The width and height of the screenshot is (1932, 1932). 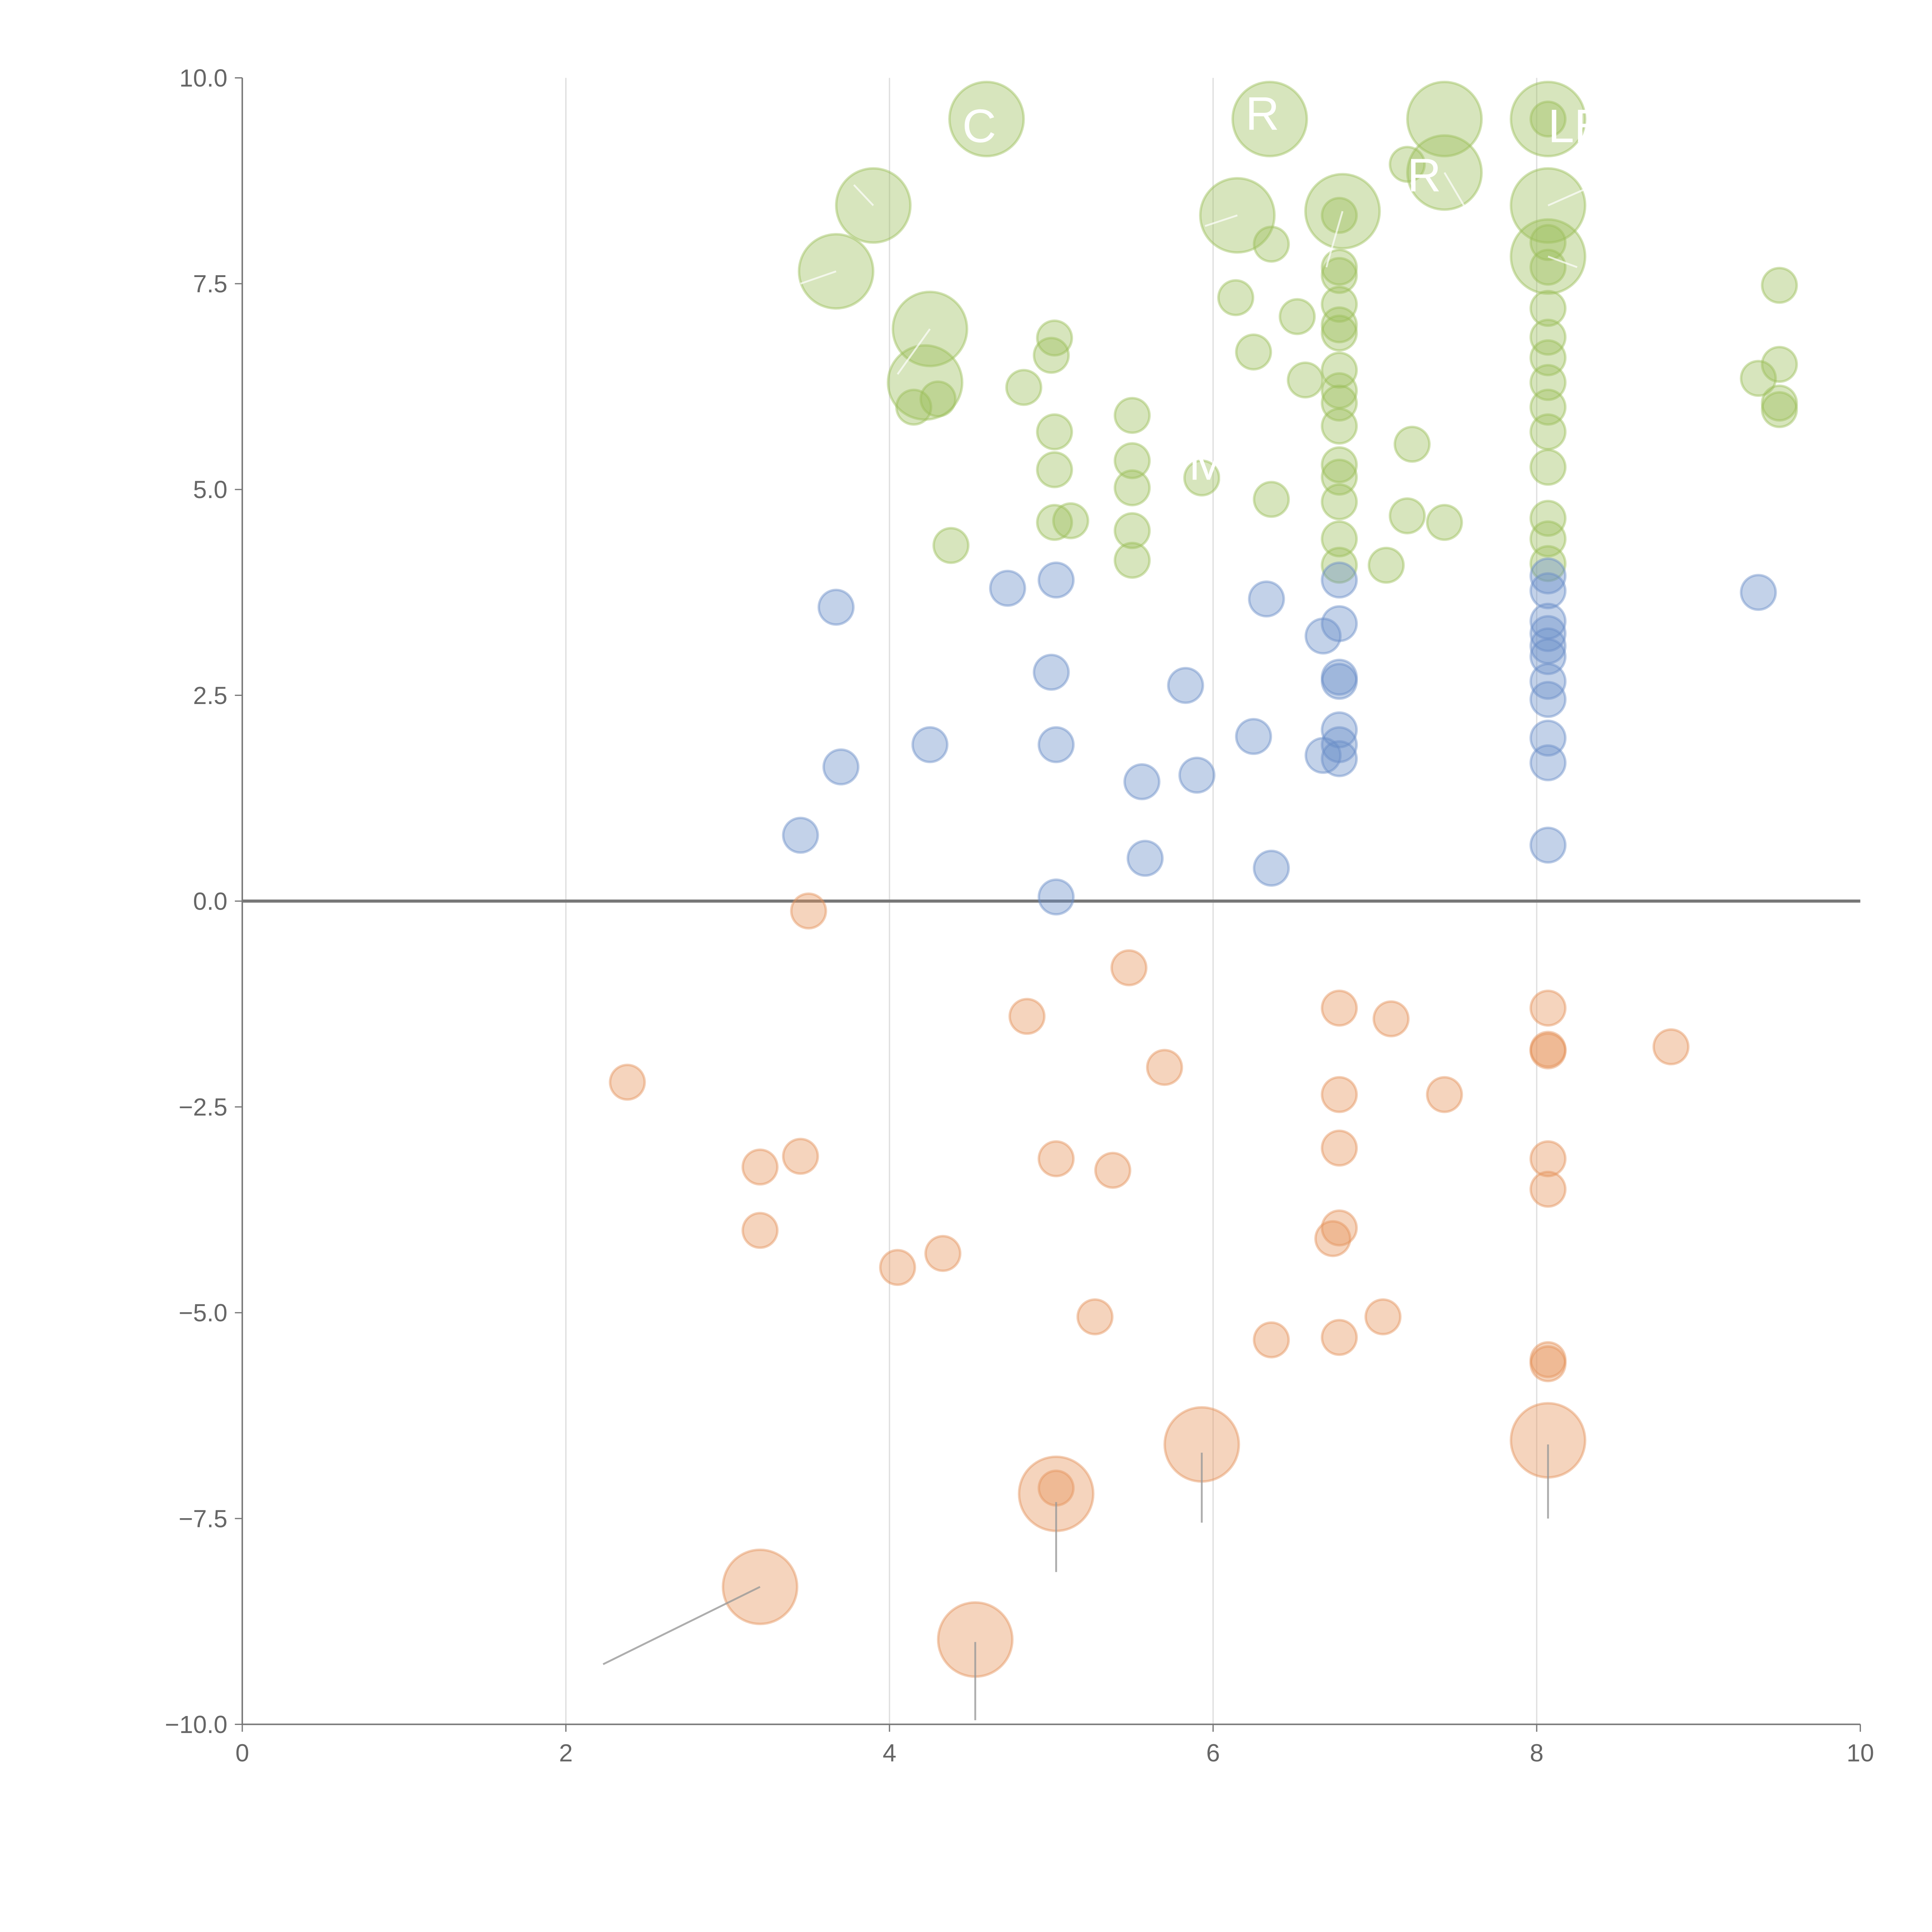 I want to click on point-label: LE, so click(x=1576, y=126).